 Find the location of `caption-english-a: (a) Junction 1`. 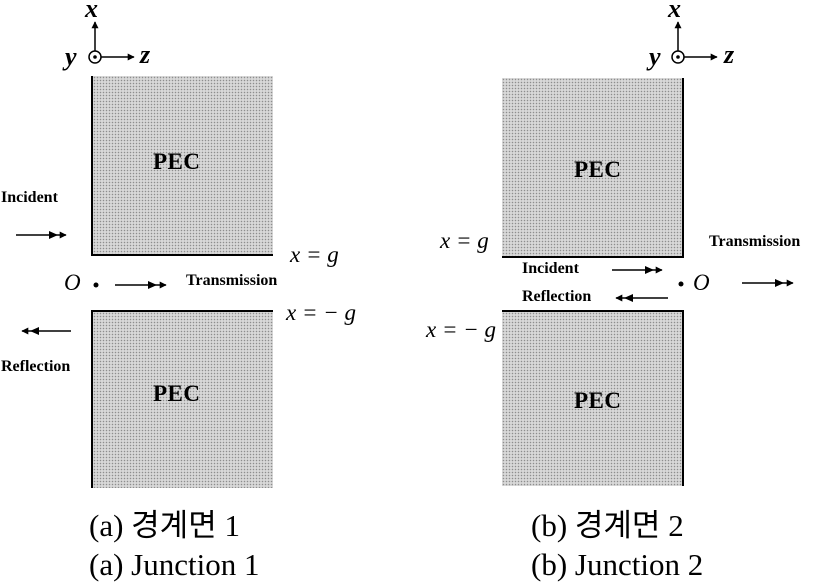

caption-english-a: (a) Junction 1 is located at coordinates (174, 564).